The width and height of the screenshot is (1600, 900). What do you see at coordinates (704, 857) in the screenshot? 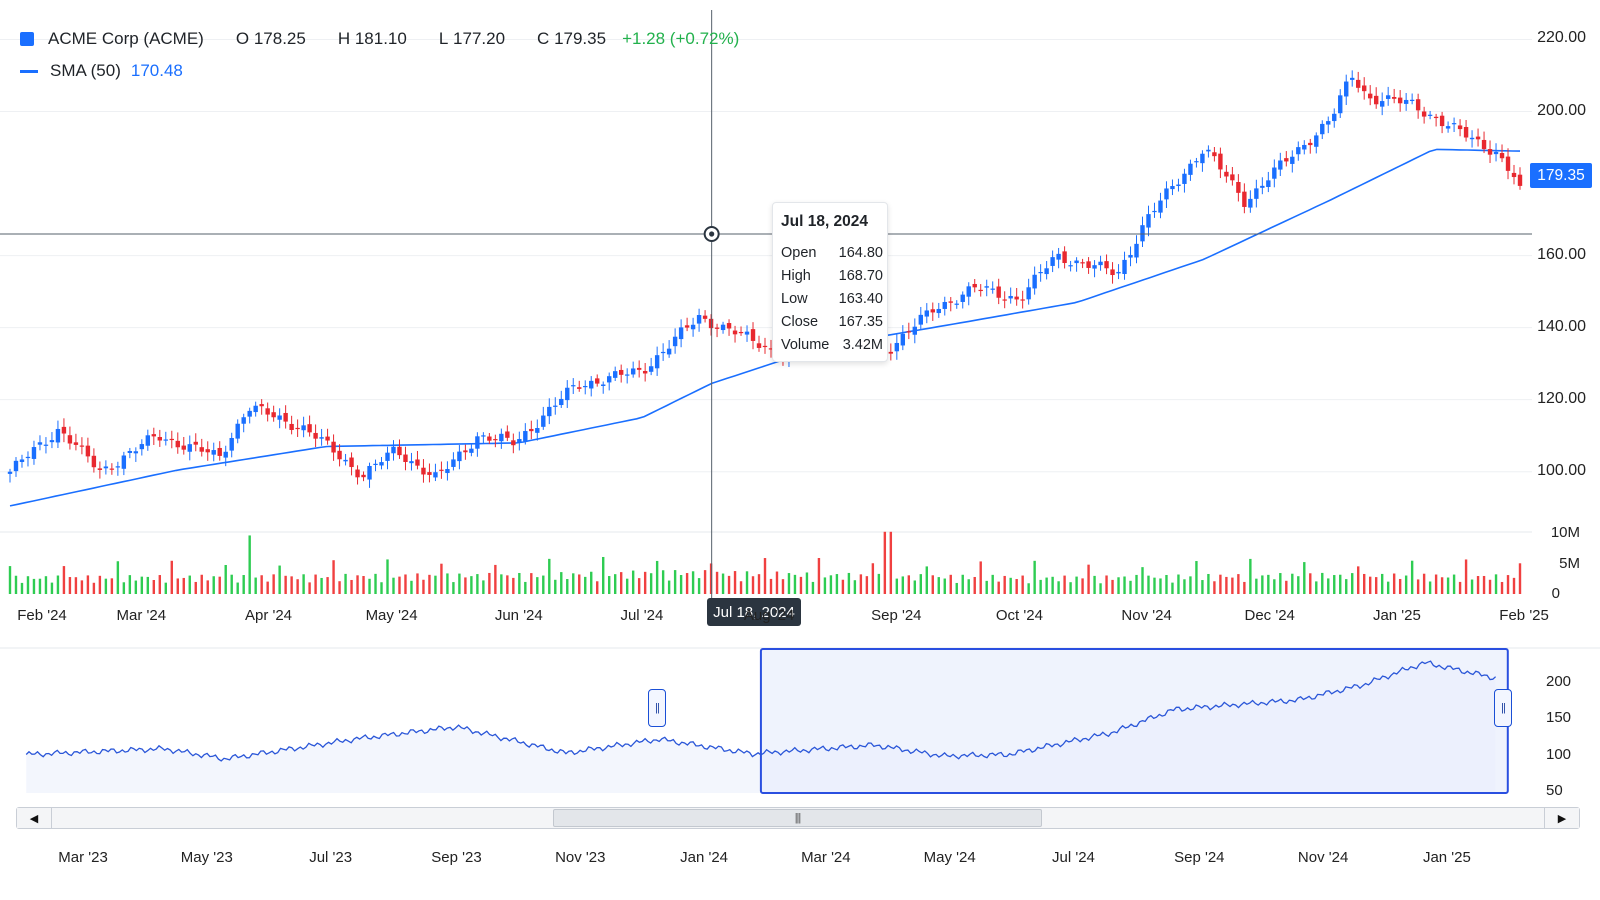
I see `navigator-time-label: Jan '24` at bounding box center [704, 857].